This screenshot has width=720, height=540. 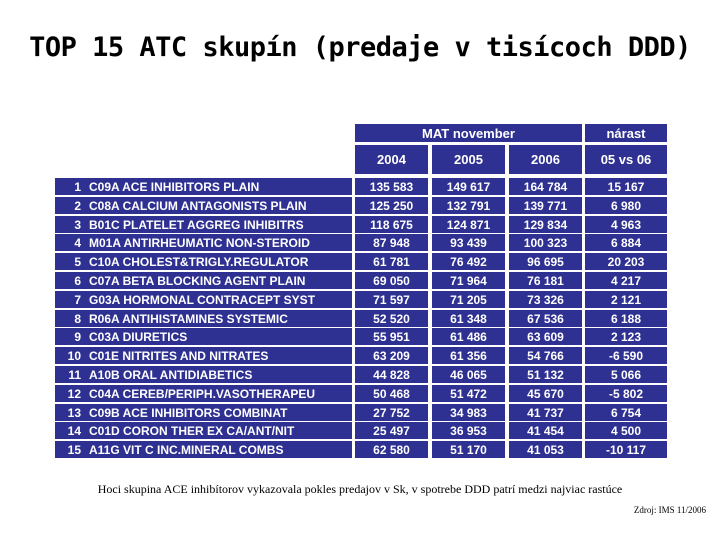 What do you see at coordinates (391, 242) in the screenshot?
I see `cell-2004: 87 948` at bounding box center [391, 242].